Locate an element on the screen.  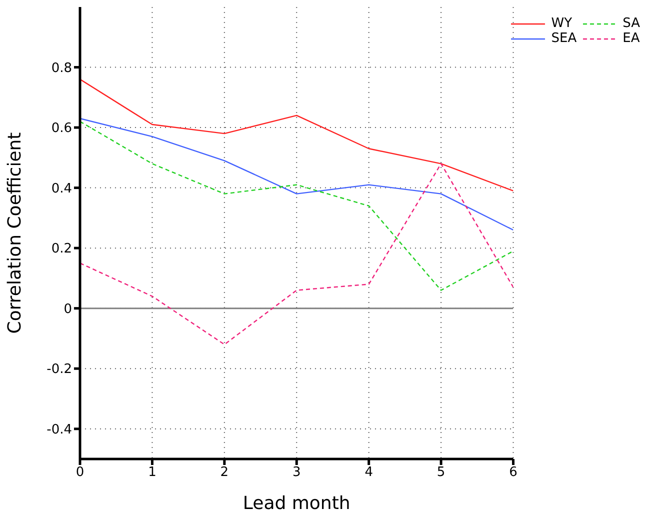
y-tick-label: -0.2 is located at coordinates (59, 370).